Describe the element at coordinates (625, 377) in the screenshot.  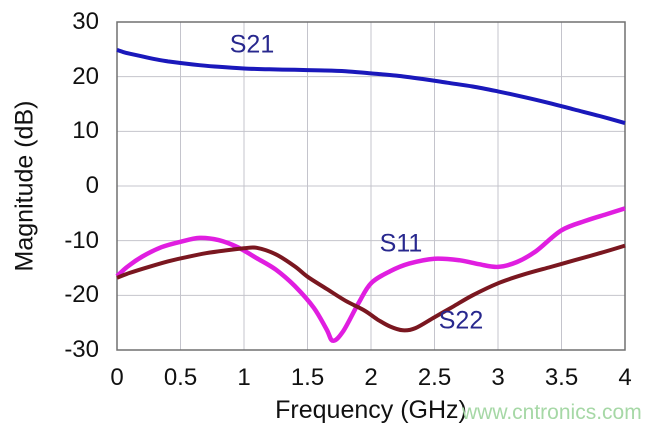
I see `x-tick-label: 4` at that location.